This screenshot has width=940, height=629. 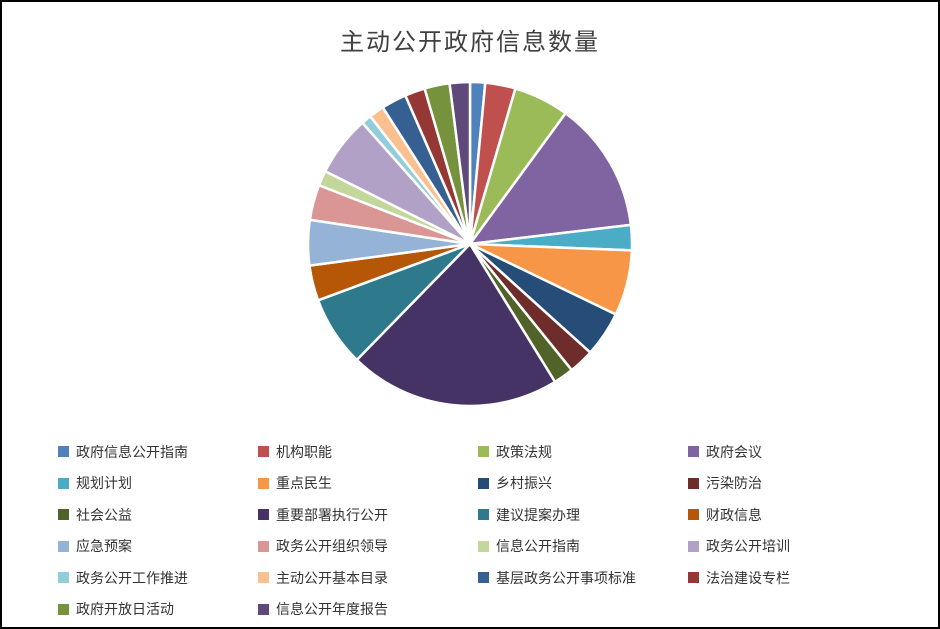 What do you see at coordinates (524, 483) in the screenshot?
I see `legend-label: 乡村振兴` at bounding box center [524, 483].